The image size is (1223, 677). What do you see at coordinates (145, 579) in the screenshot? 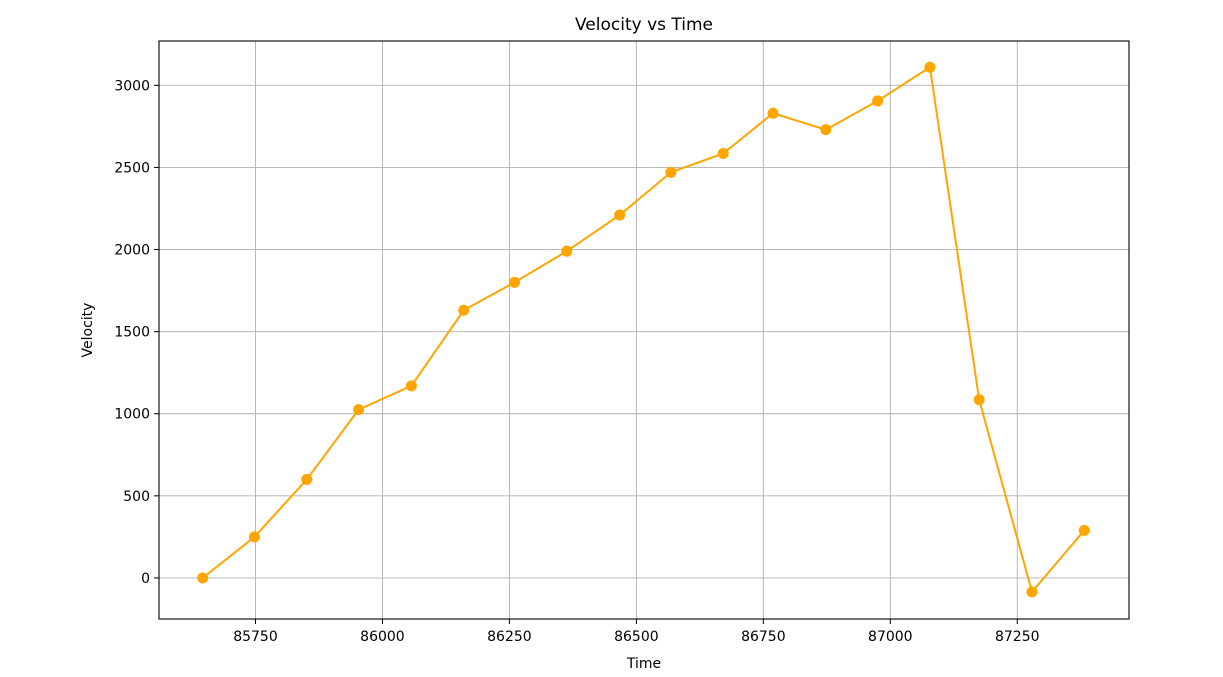
I see `y-tick-label: 0` at bounding box center [145, 579].